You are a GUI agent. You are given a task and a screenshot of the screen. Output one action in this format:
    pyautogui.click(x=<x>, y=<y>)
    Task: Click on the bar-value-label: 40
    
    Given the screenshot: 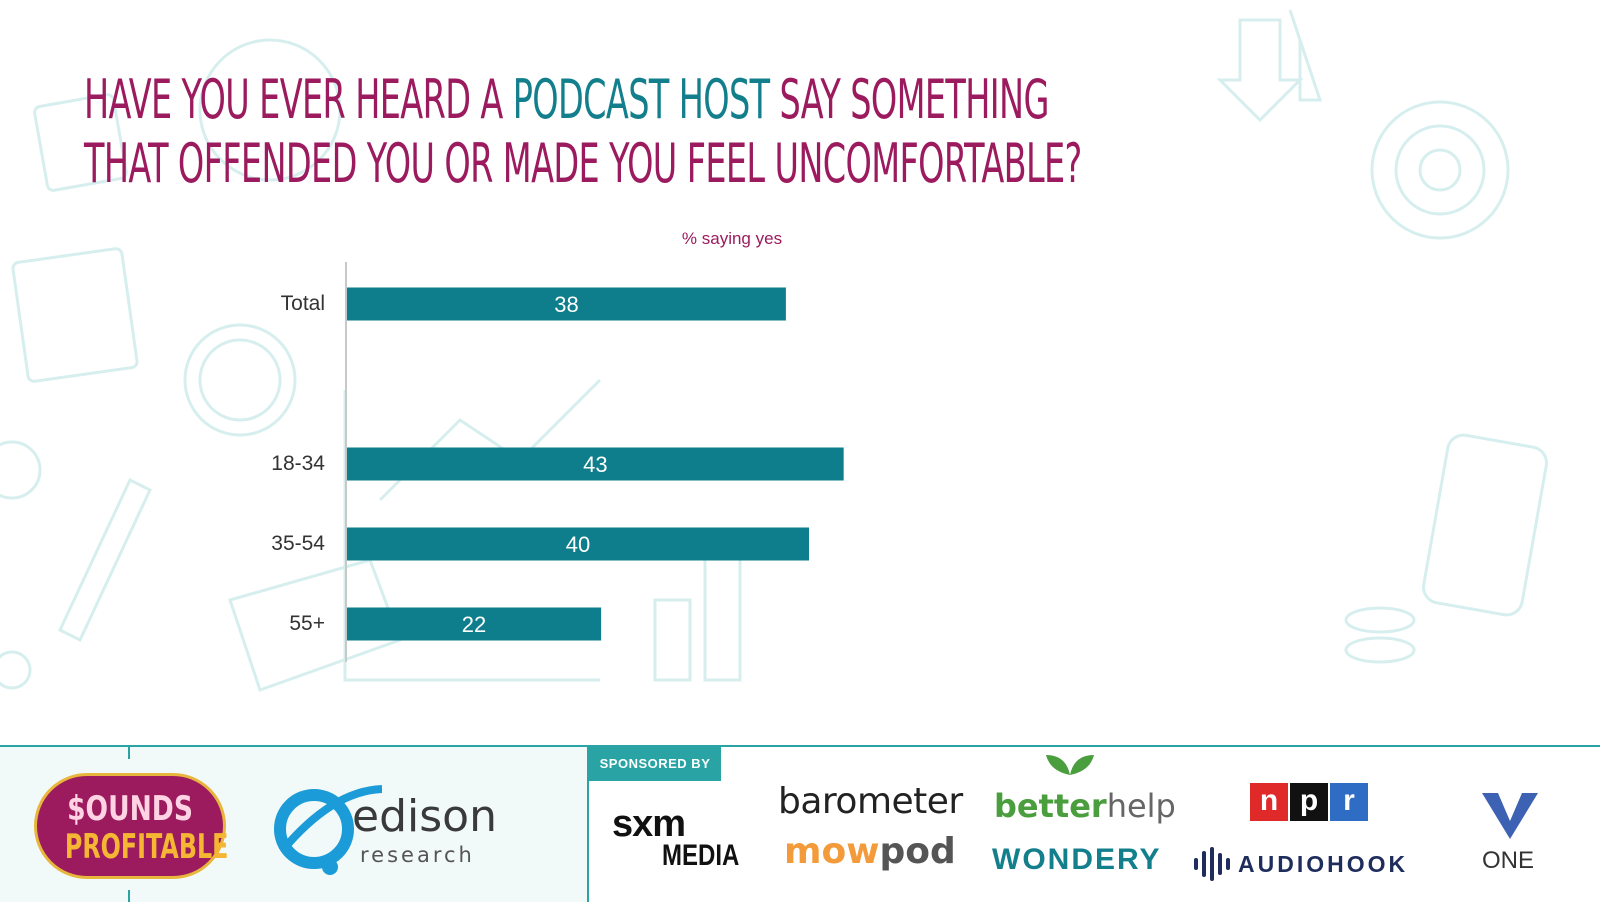 What is the action you would take?
    pyautogui.click(x=578, y=544)
    